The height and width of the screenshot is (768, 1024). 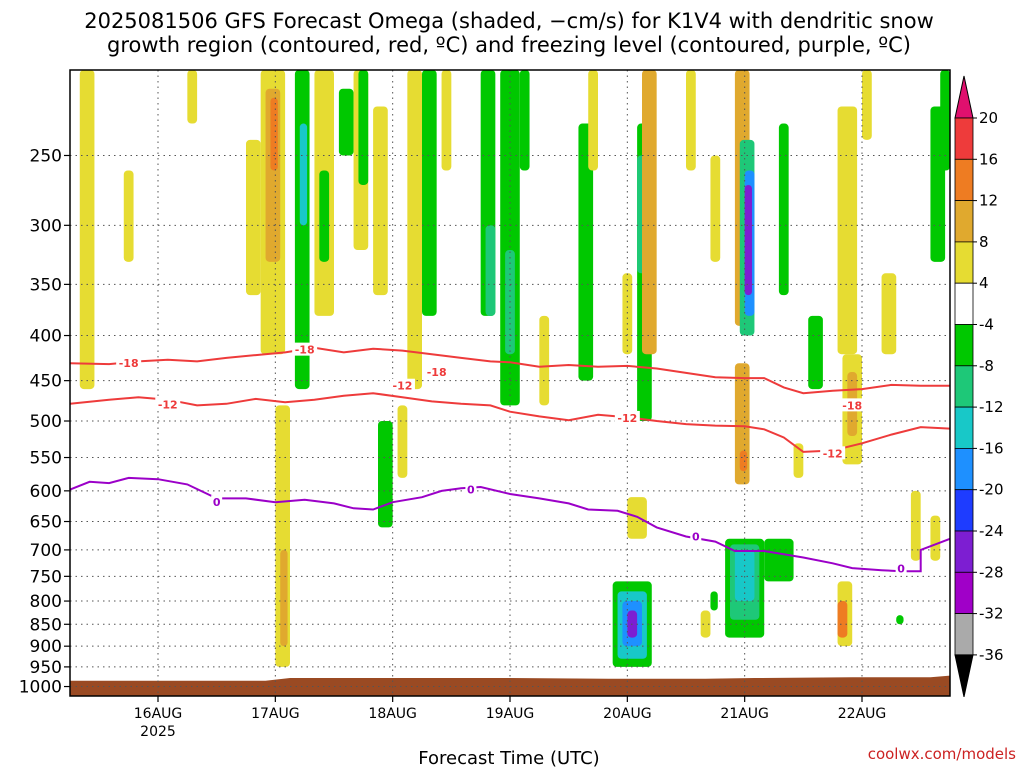 I want to click on colorbar-label: -20, so click(x=991, y=490).